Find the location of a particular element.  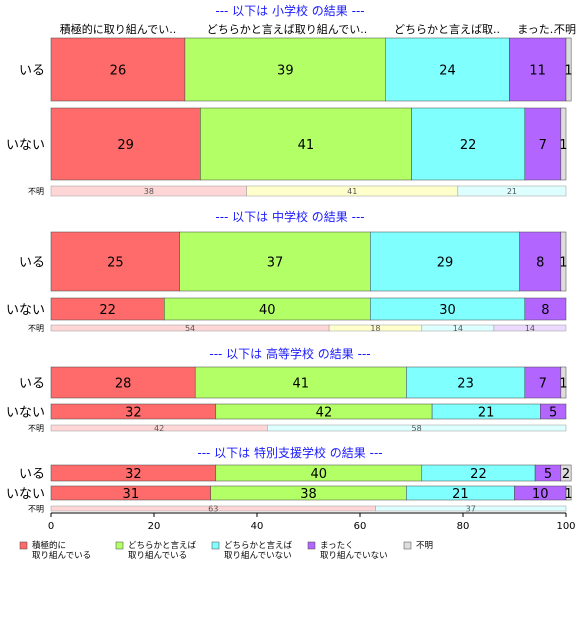

x-tick-label: 0 is located at coordinates (51, 526).